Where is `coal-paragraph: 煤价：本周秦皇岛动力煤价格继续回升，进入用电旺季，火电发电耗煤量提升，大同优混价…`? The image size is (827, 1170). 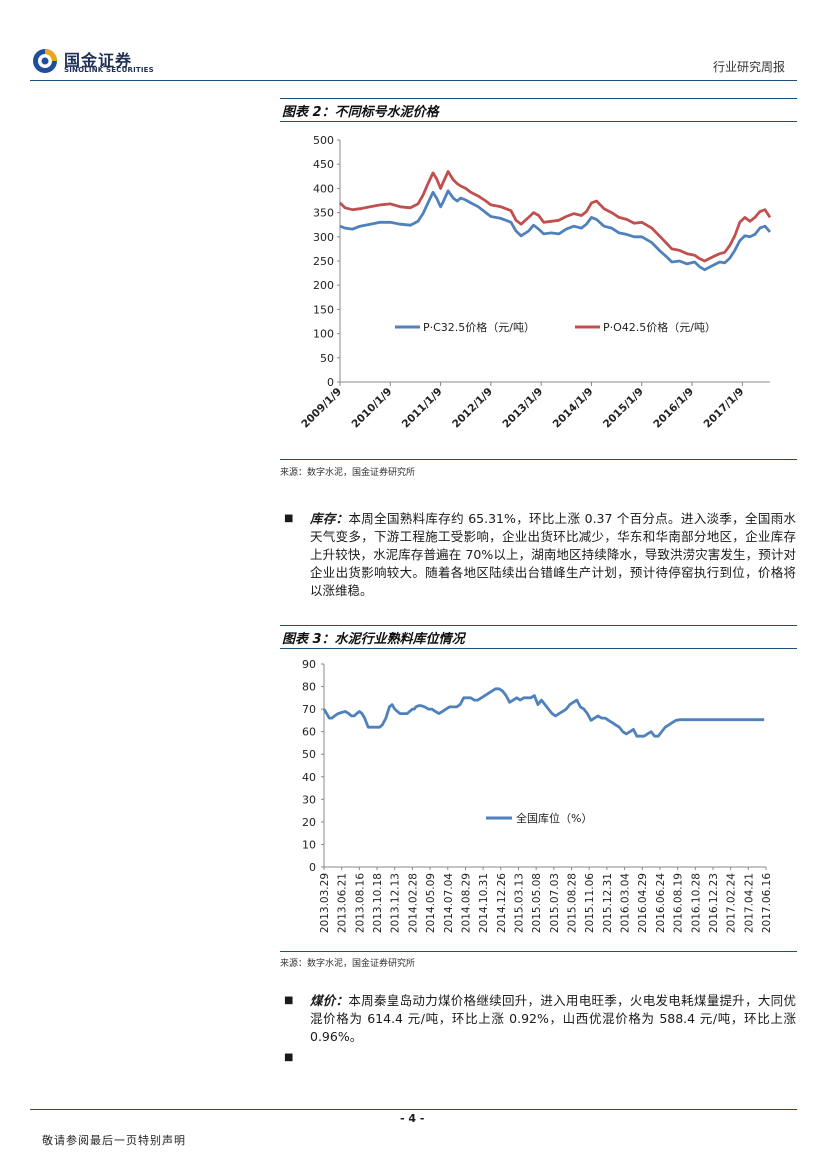 coal-paragraph: 煤价：本周秦皇岛动力煤价格继续回升，进入用电旺季，火电发电耗煤量提升，大同优混价… is located at coordinates (553, 1019).